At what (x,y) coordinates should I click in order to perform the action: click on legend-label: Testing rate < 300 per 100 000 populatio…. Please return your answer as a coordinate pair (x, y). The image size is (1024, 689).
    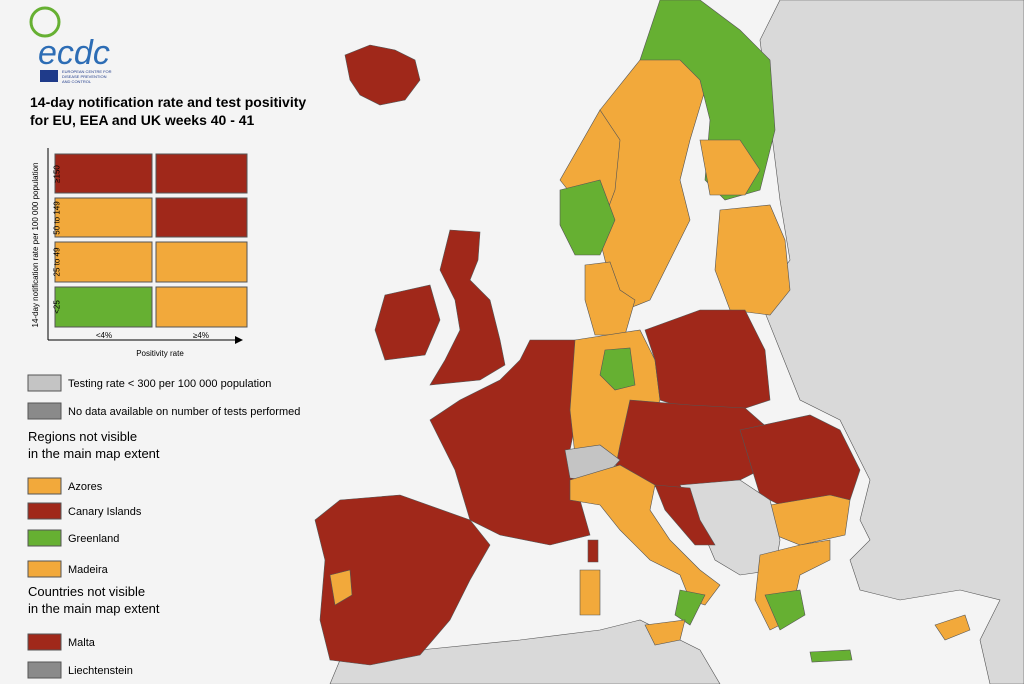
    Looking at the image, I should click on (169, 384).